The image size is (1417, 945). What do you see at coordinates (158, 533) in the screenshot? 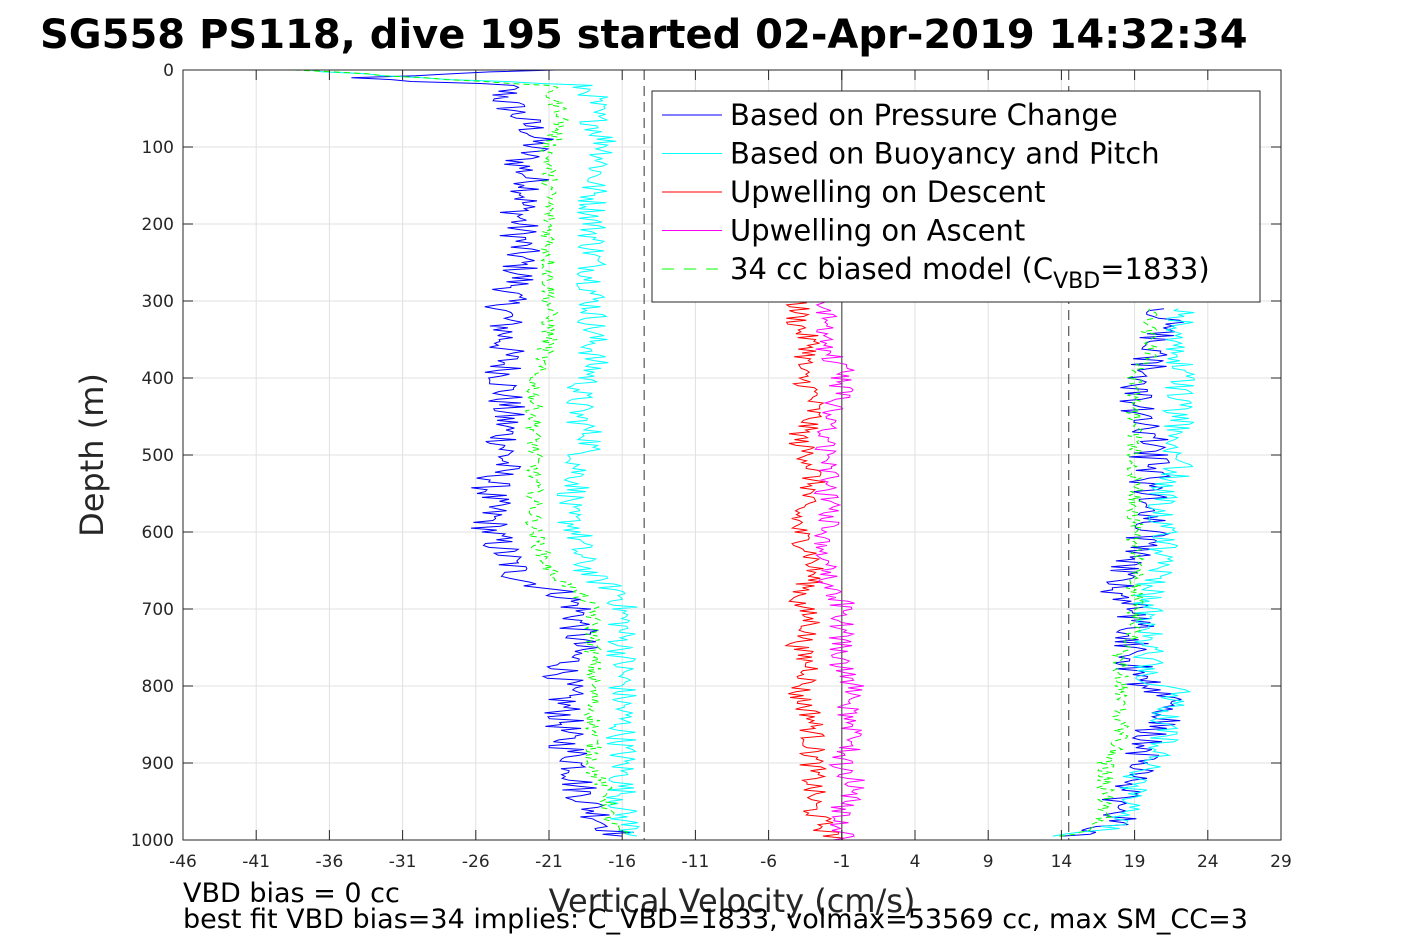
I see `y-tick-label: 600` at bounding box center [158, 533].